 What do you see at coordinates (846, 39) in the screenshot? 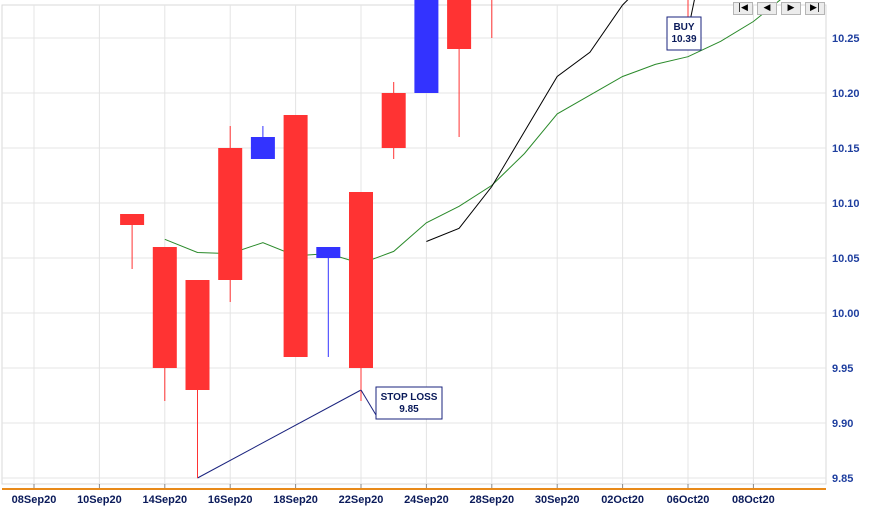
I see `y-tick-label: 10.25` at bounding box center [846, 39].